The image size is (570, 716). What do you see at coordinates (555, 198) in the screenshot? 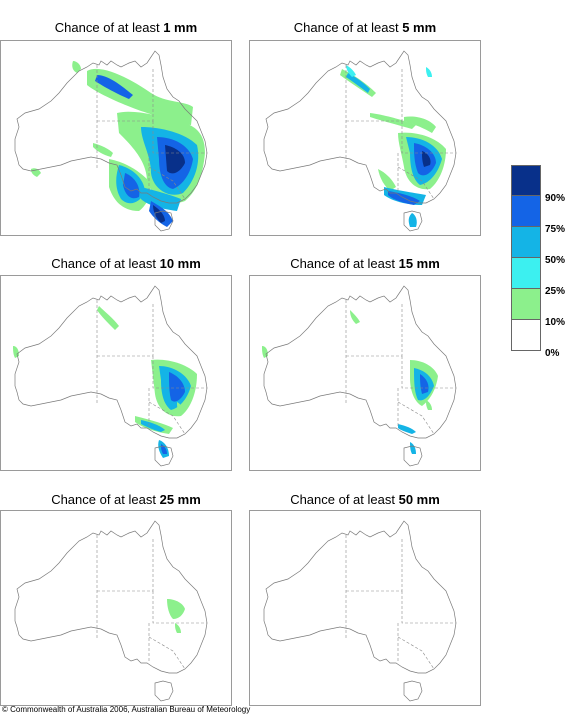
I see `legend-label-90: 90%` at bounding box center [555, 198].